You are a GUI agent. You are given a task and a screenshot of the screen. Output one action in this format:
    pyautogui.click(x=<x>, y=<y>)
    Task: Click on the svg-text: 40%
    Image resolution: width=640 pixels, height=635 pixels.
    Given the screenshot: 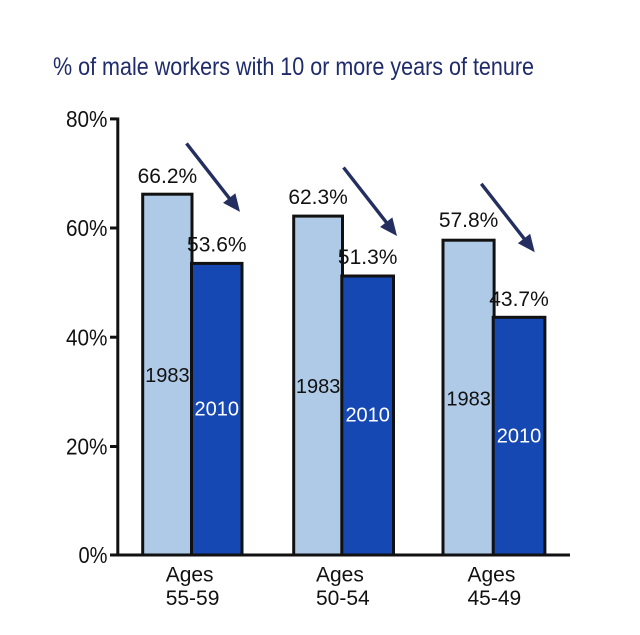 What is the action you would take?
    pyautogui.click(x=87, y=337)
    